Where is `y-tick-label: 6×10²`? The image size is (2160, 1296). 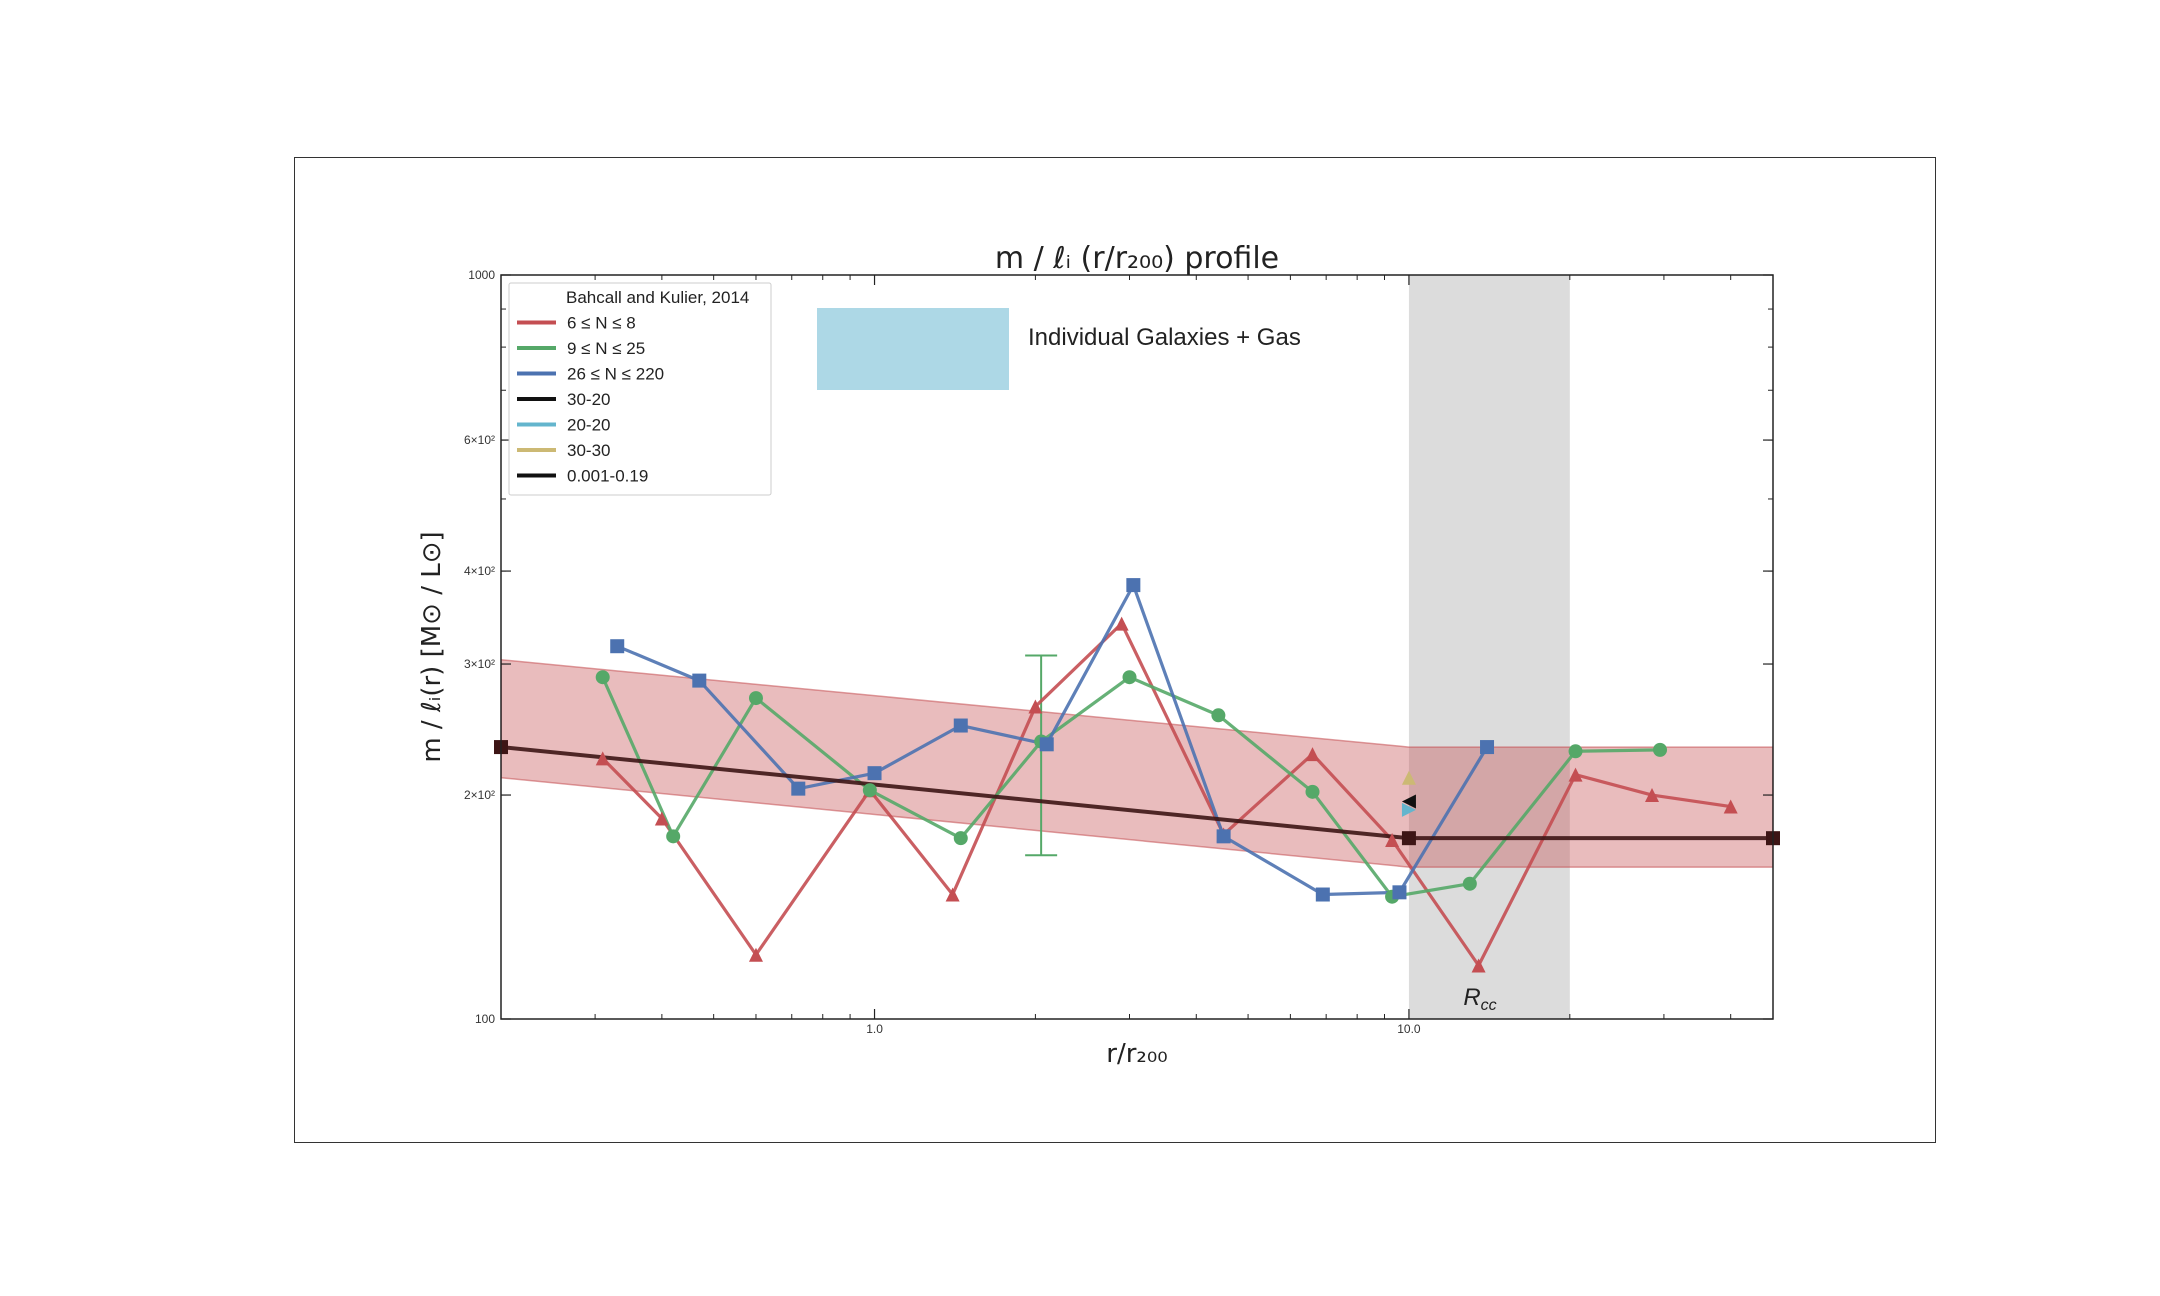
y-tick-label: 6×10² is located at coordinates (479, 440).